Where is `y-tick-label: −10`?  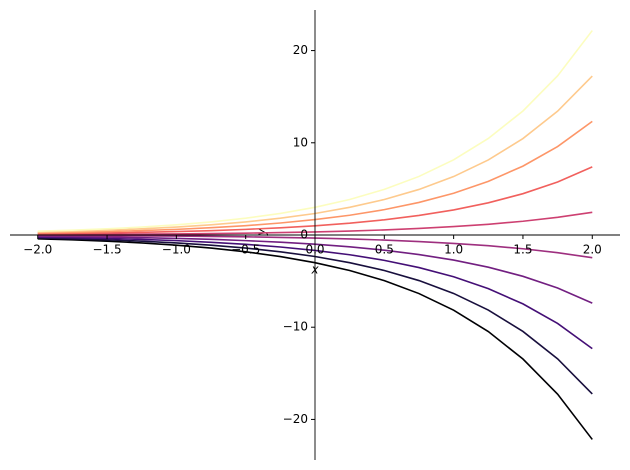
y-tick-label: −10 is located at coordinates (295, 327).